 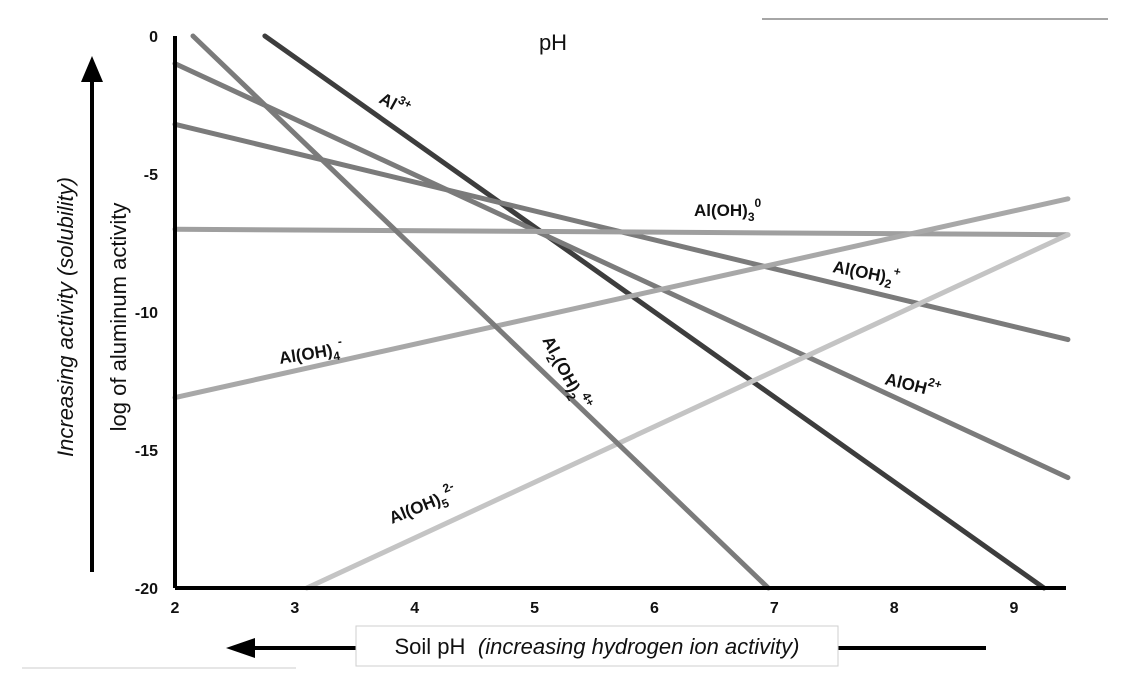 I want to click on y-axis-note: Increasing activity (solubility), so click(x=65, y=317).